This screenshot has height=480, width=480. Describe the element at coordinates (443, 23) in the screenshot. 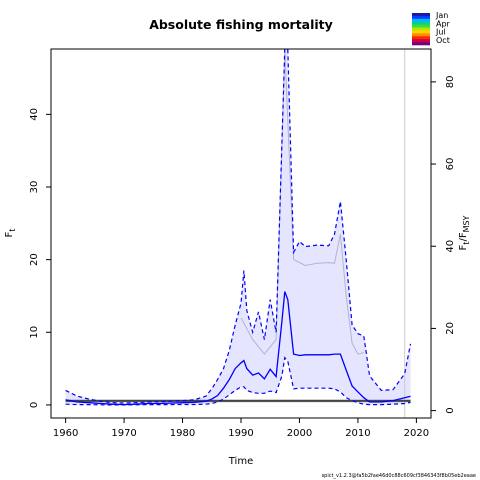

I see `legend-label: Apr` at that location.